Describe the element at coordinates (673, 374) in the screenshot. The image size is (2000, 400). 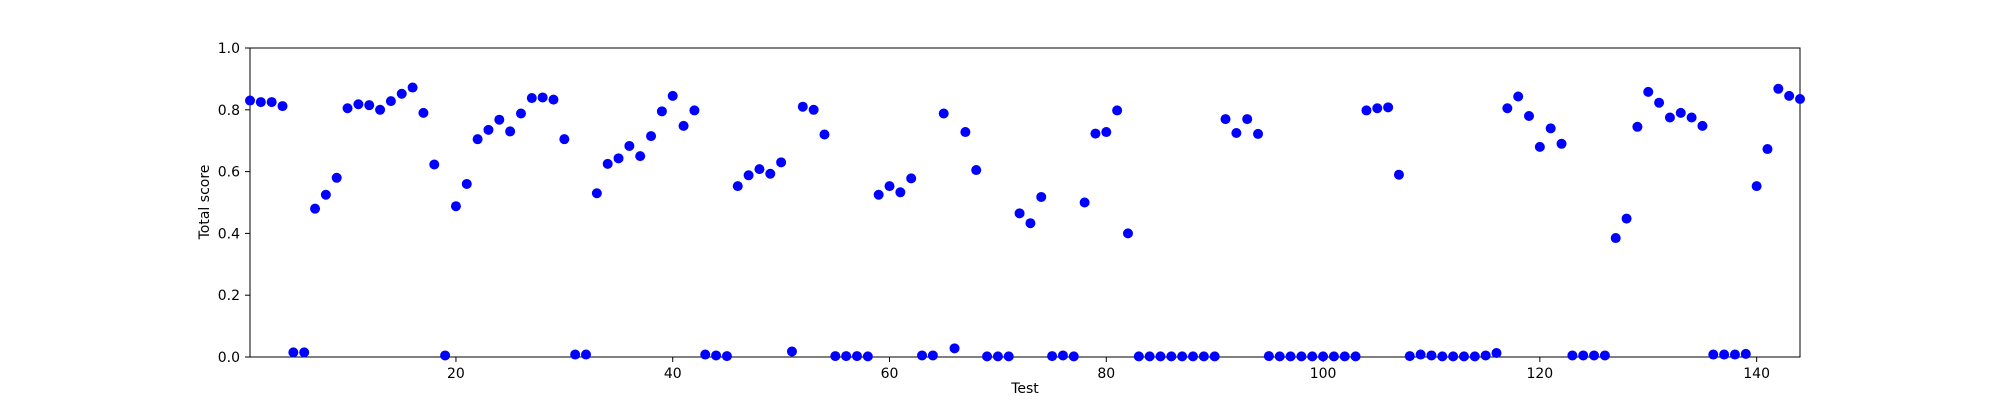
I see `x-tick-label: 40` at that location.